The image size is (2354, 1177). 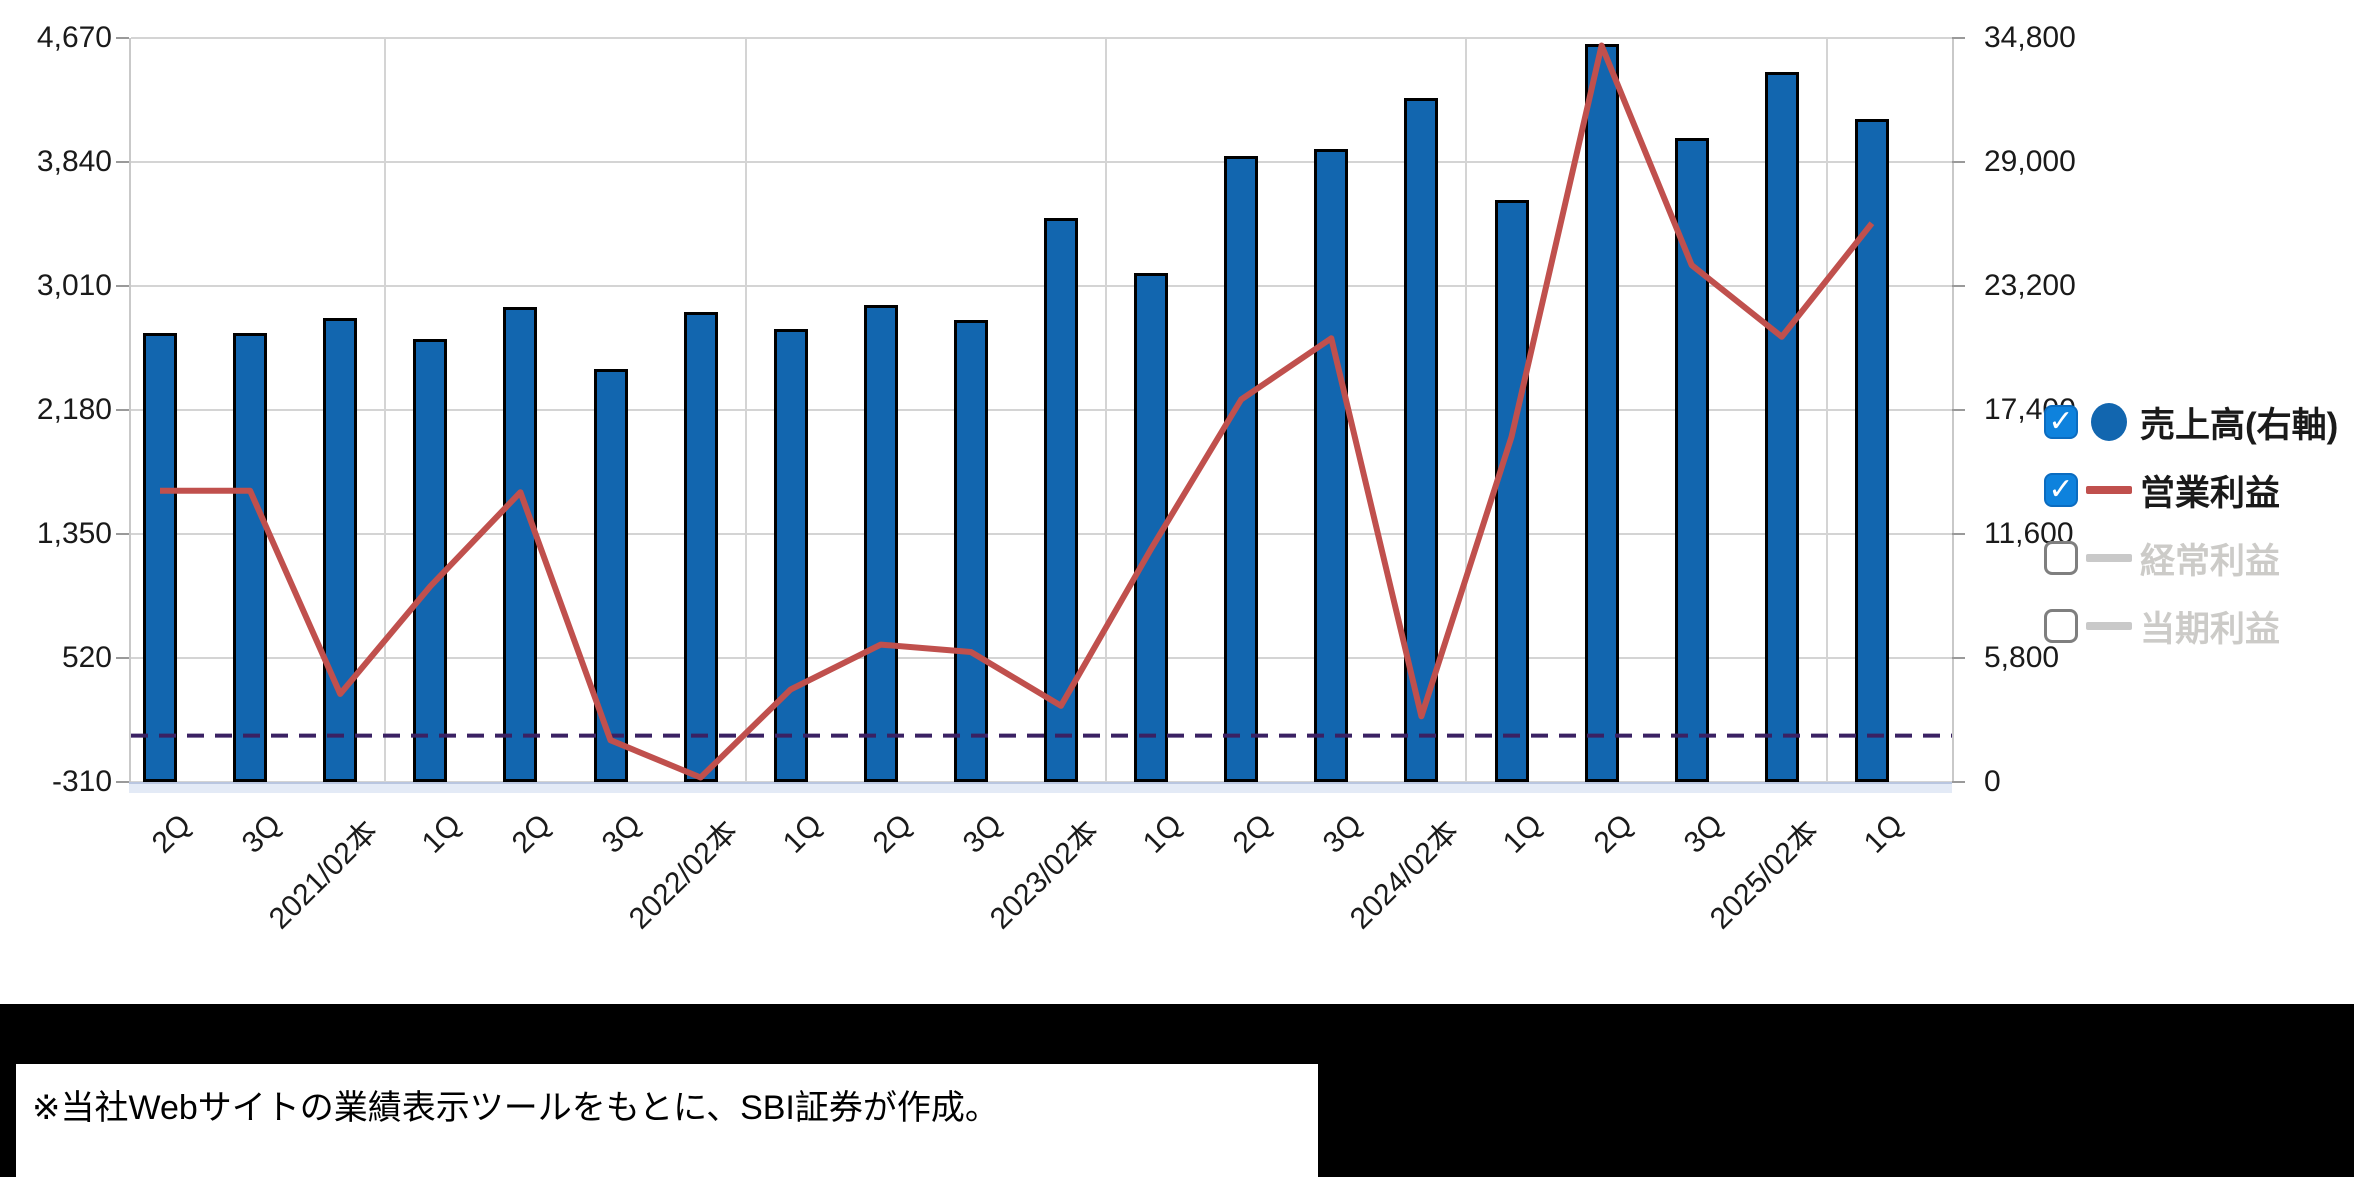 What do you see at coordinates (1040, 787) in the screenshot?
I see `x-axis-line` at bounding box center [1040, 787].